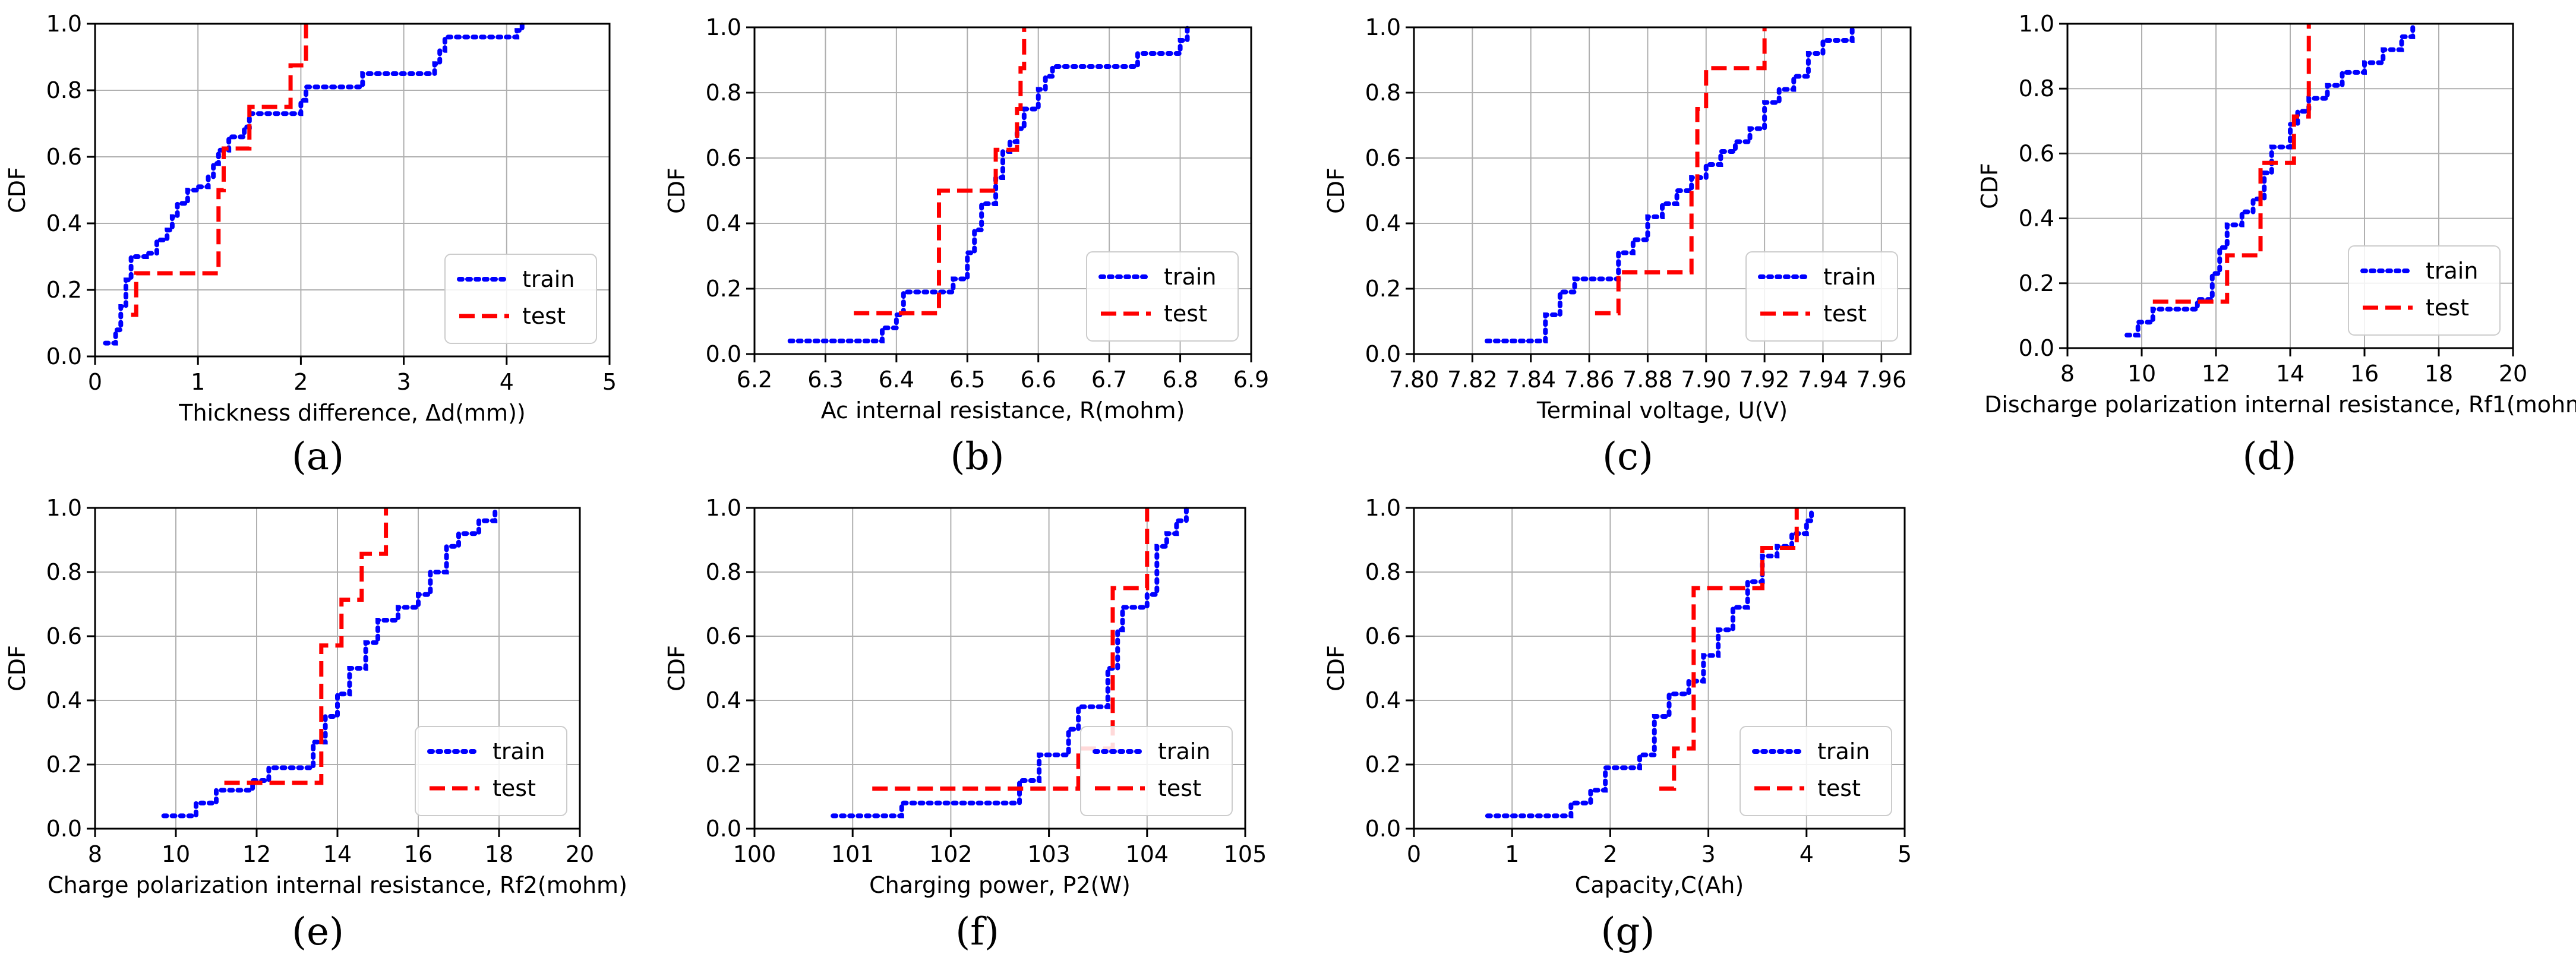 The width and height of the screenshot is (2576, 976). What do you see at coordinates (896, 380) in the screenshot?
I see `x-tick-label: 6.4` at bounding box center [896, 380].